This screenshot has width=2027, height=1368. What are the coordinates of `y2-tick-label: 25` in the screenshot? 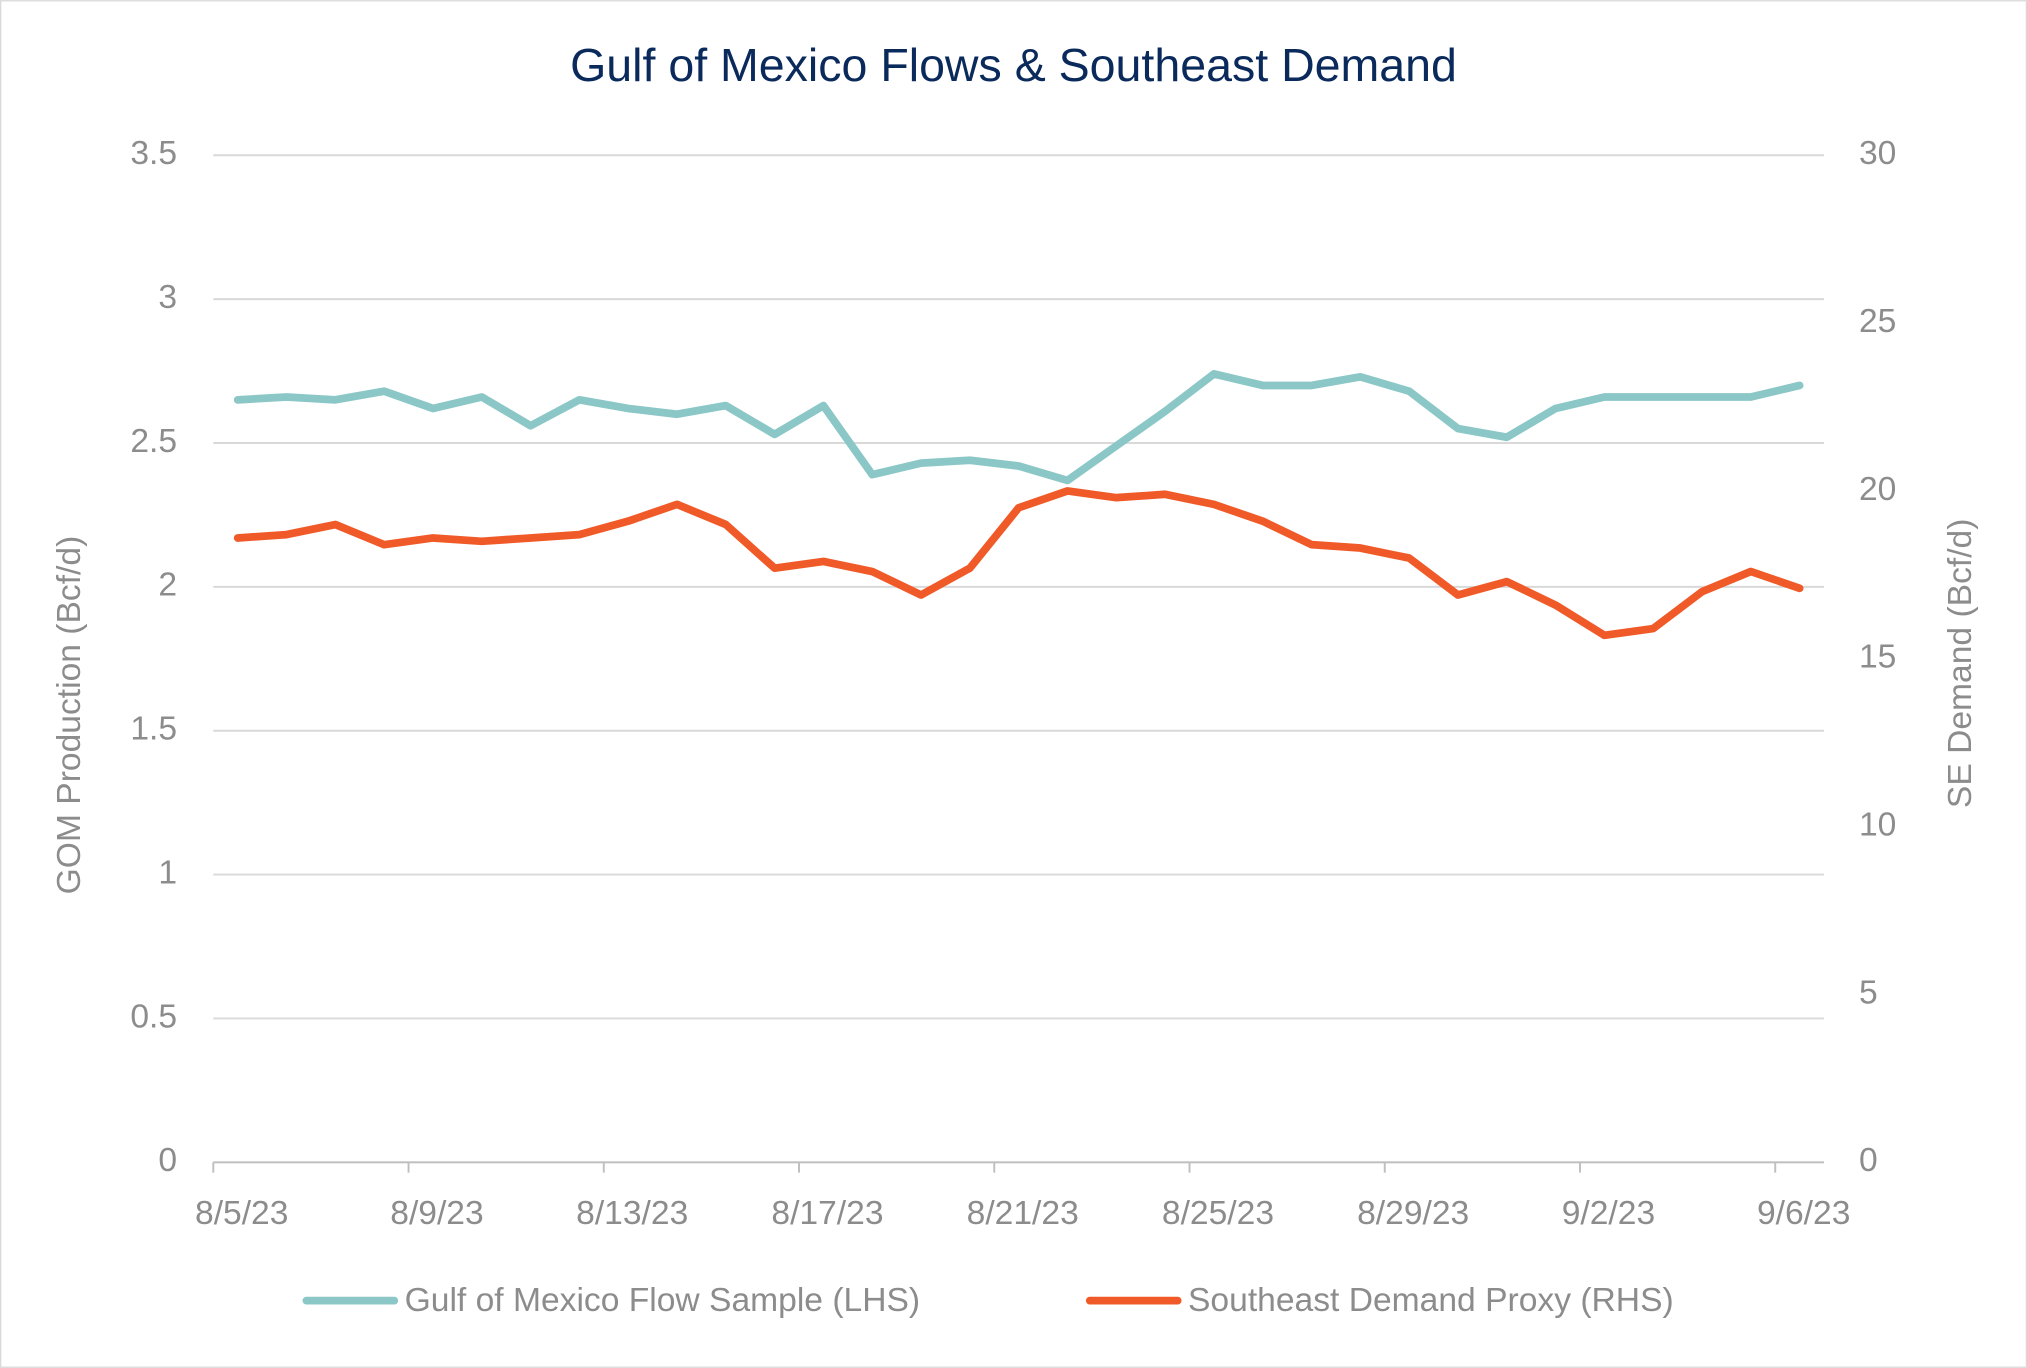 It's located at (1877, 321).